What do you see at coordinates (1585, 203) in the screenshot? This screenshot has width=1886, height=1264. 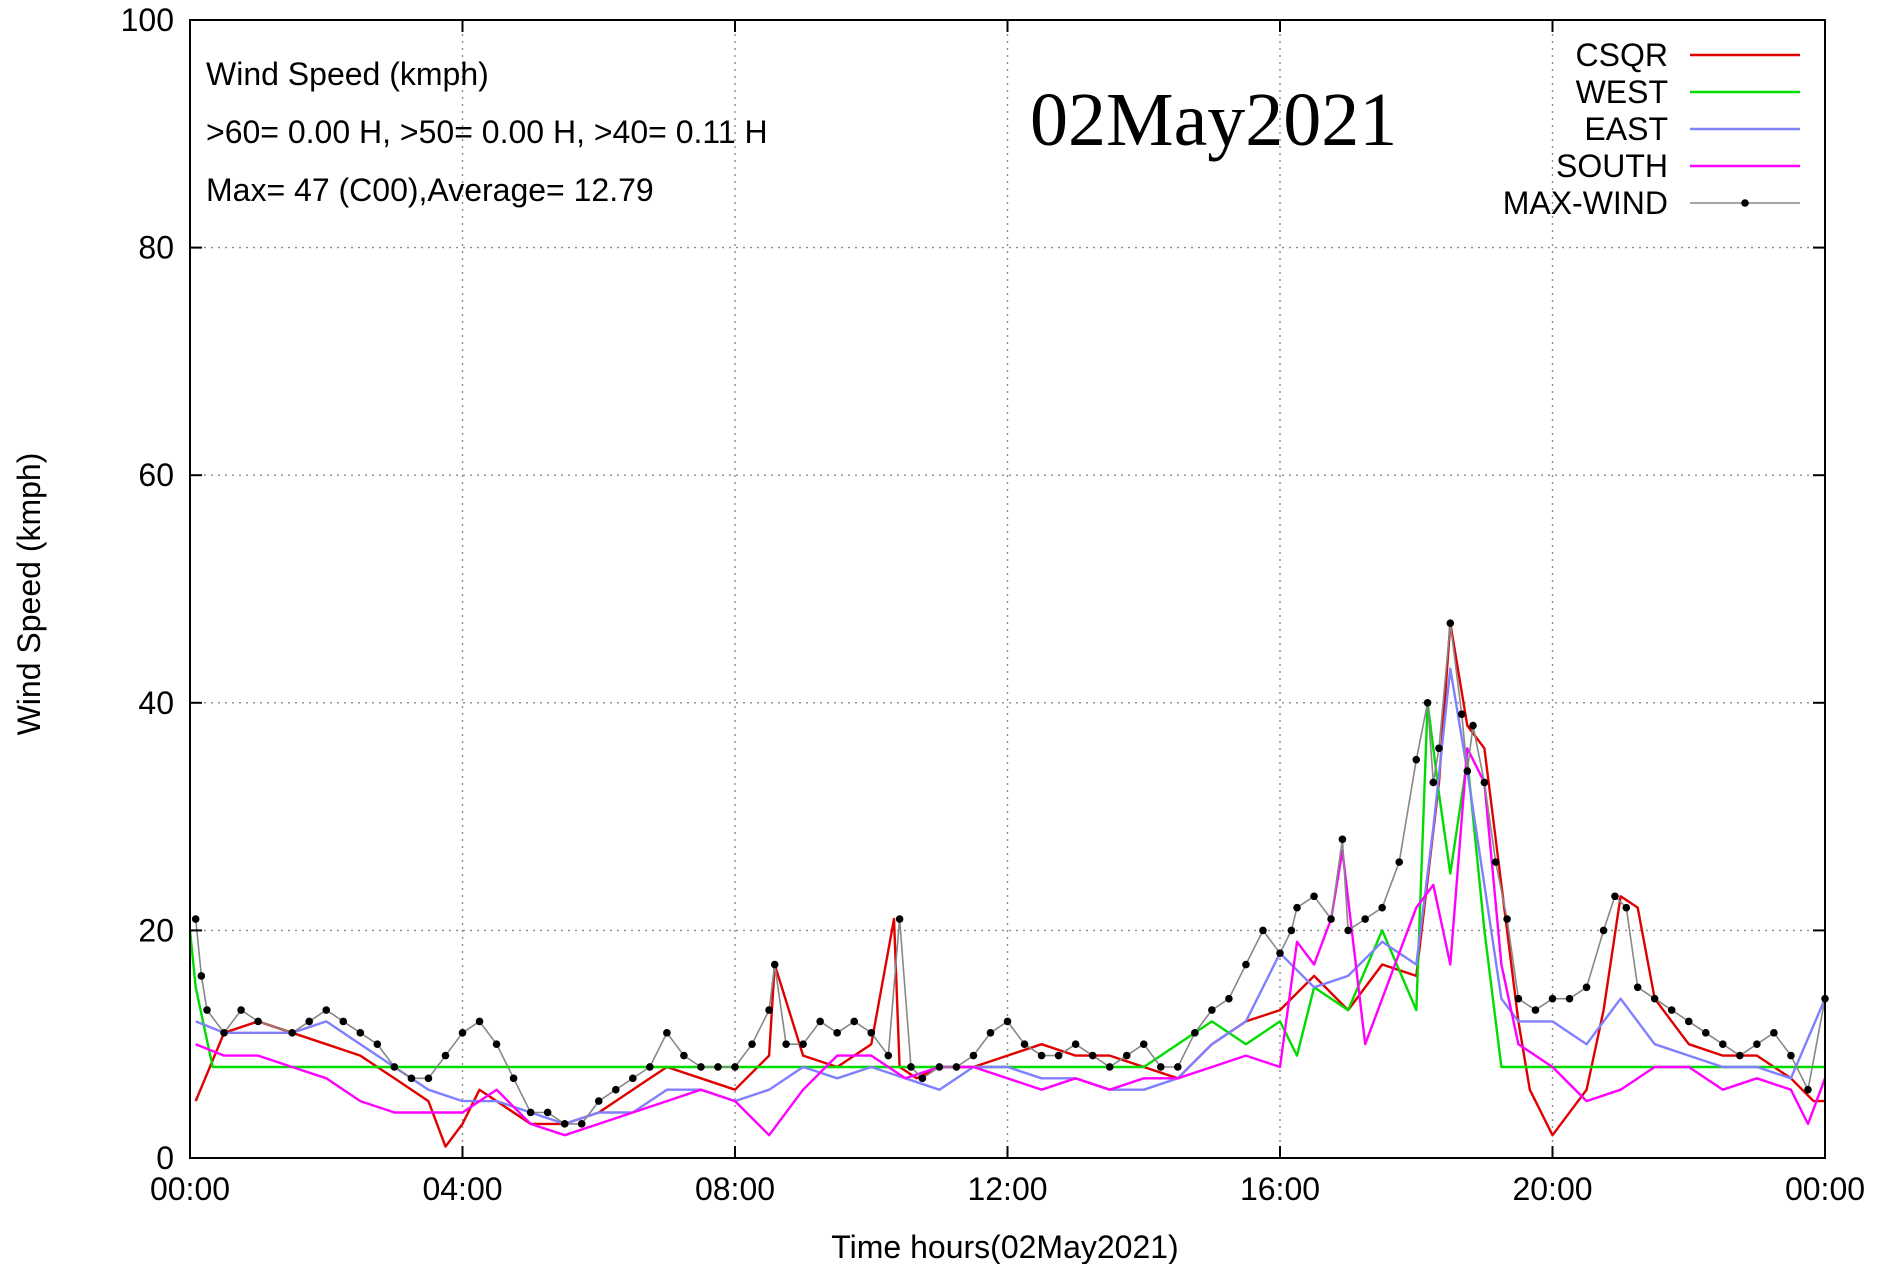 I see `legend-label: MAX-WIND` at bounding box center [1585, 203].